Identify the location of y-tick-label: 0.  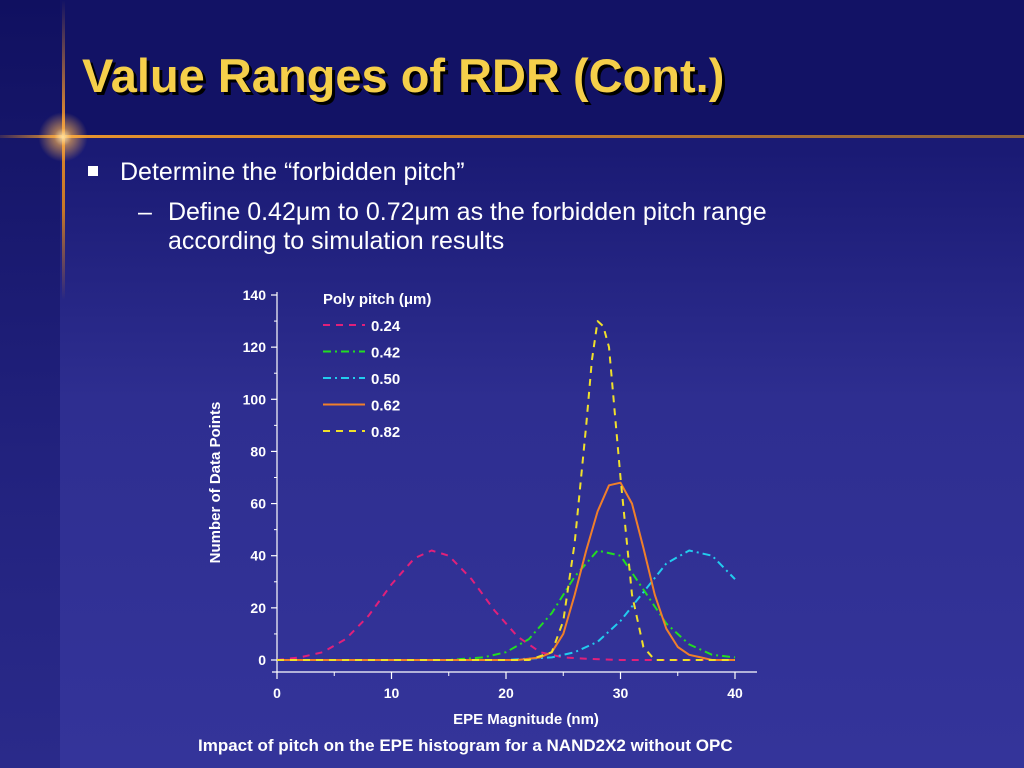
(262, 660).